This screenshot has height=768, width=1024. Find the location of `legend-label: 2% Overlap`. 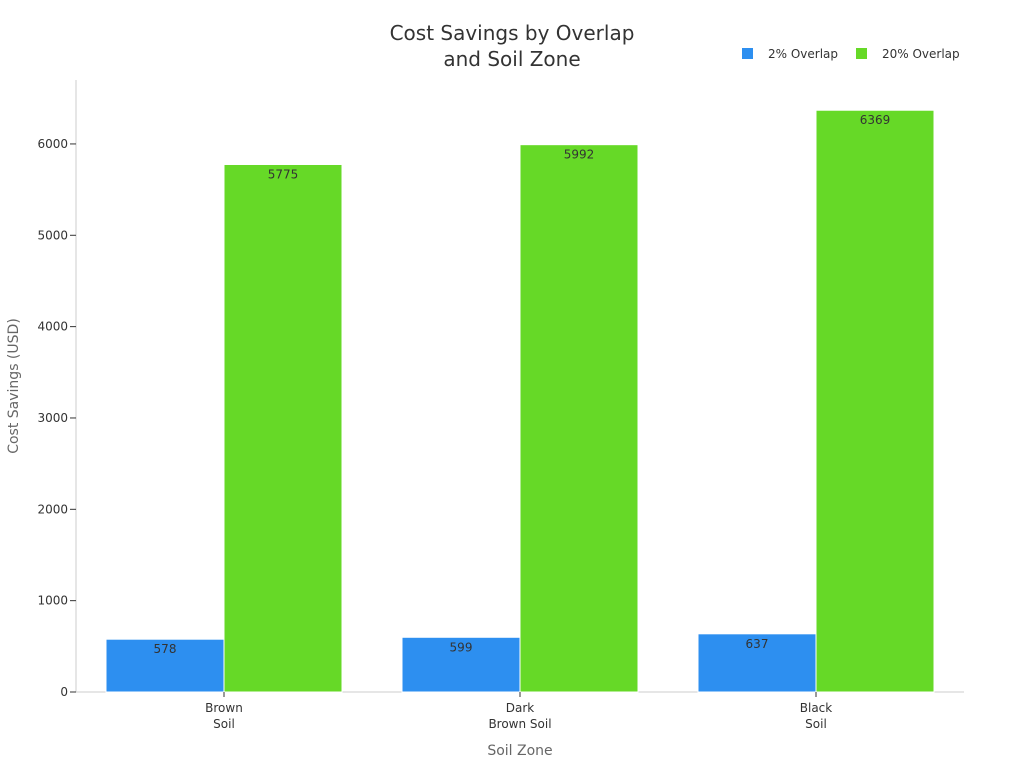

legend-label: 2% Overlap is located at coordinates (803, 54).